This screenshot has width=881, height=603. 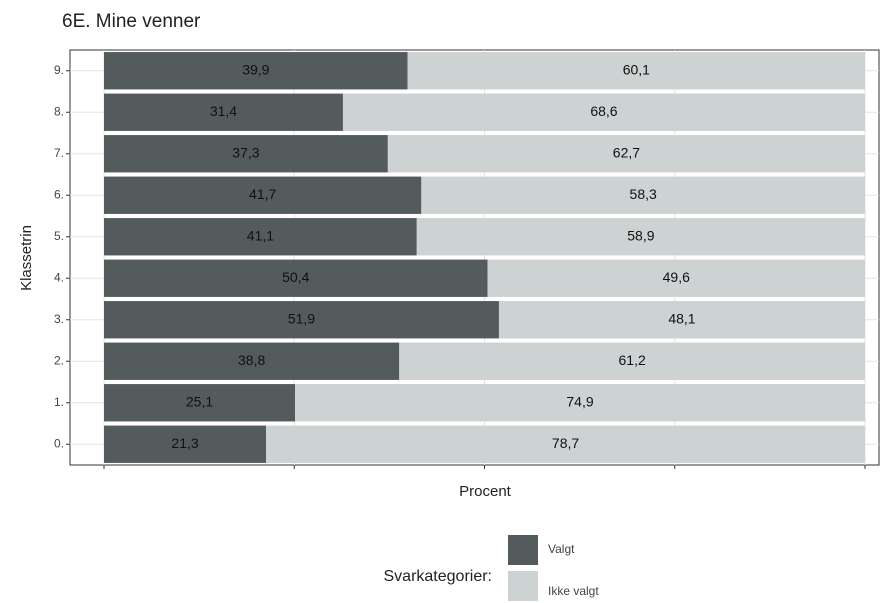 I want to click on value-label: 60,1, so click(x=636, y=69).